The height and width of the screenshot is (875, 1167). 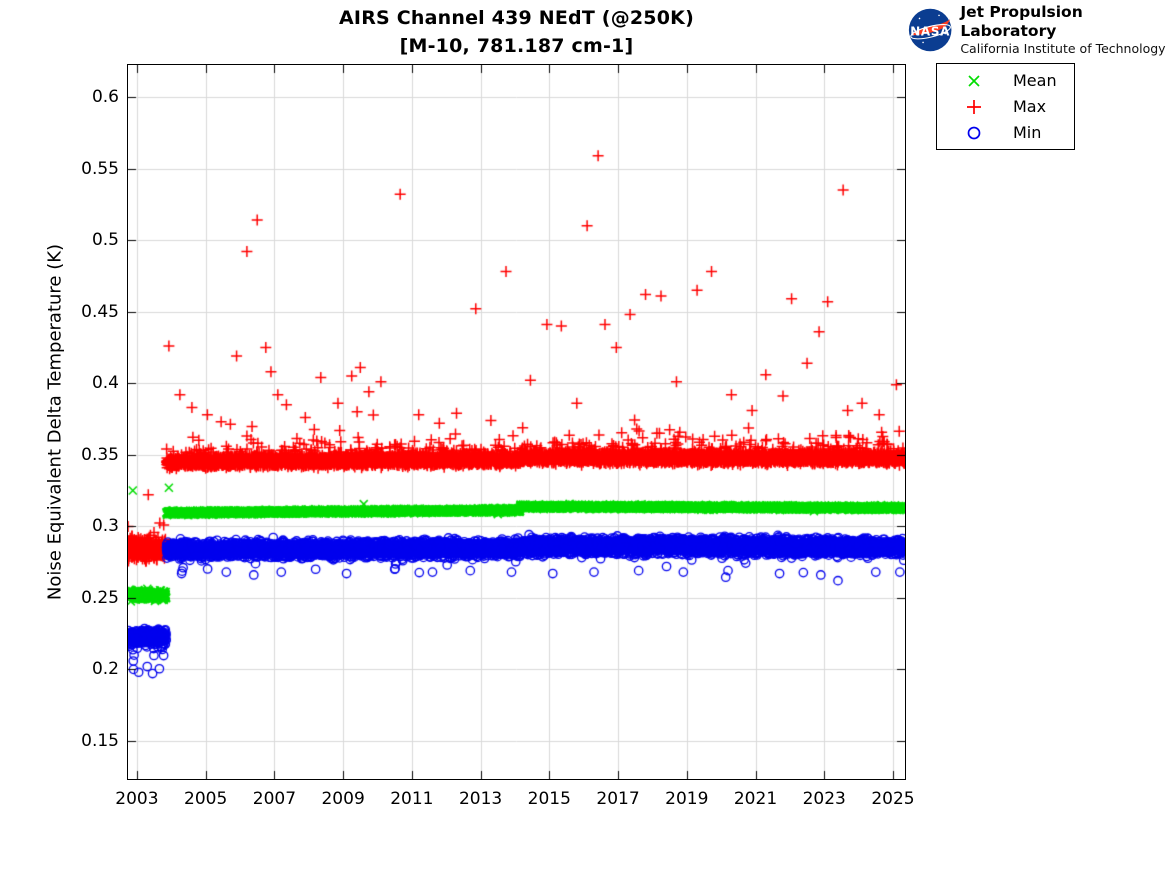 I want to click on x-tick-2009: 2009, so click(x=343, y=799).